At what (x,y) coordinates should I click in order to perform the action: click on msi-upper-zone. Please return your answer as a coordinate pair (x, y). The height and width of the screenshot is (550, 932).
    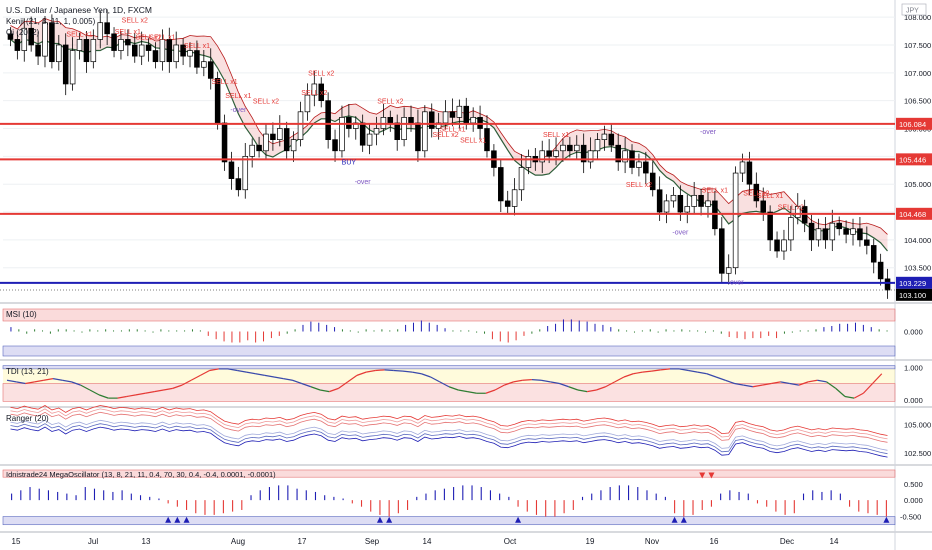
    Looking at the image, I should click on (449, 315).